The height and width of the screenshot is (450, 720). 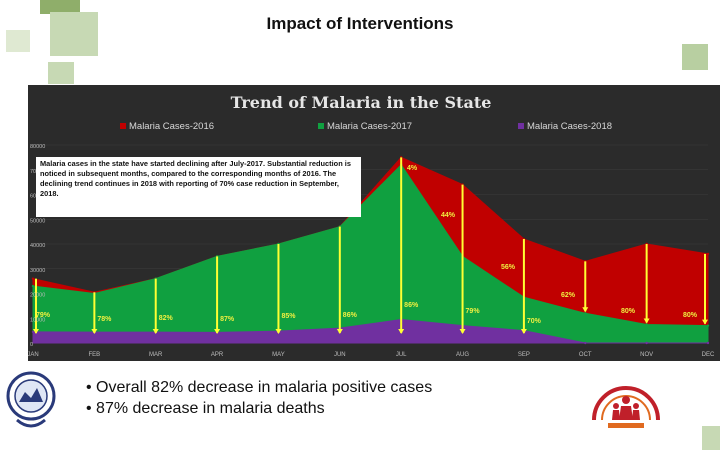 I want to click on reduction-label: 82%, so click(x=166, y=318).